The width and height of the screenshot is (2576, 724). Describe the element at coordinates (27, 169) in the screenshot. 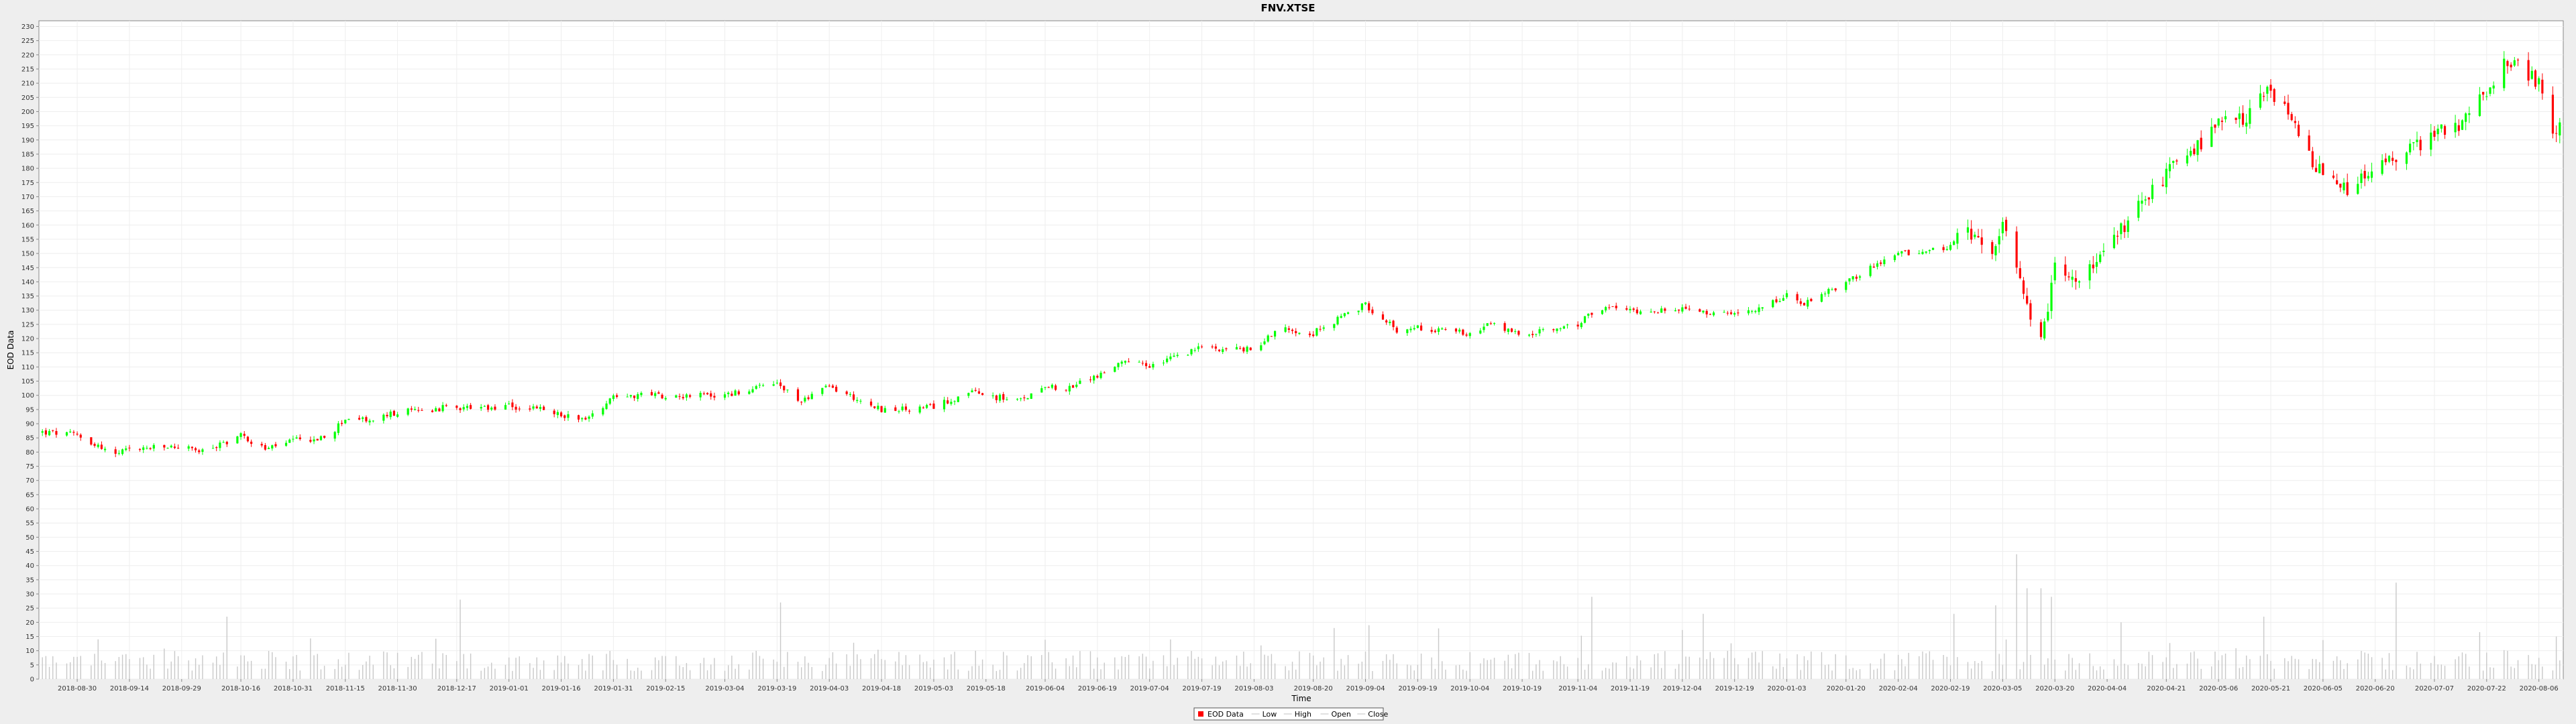

I see `y-tick-label: 180` at that location.